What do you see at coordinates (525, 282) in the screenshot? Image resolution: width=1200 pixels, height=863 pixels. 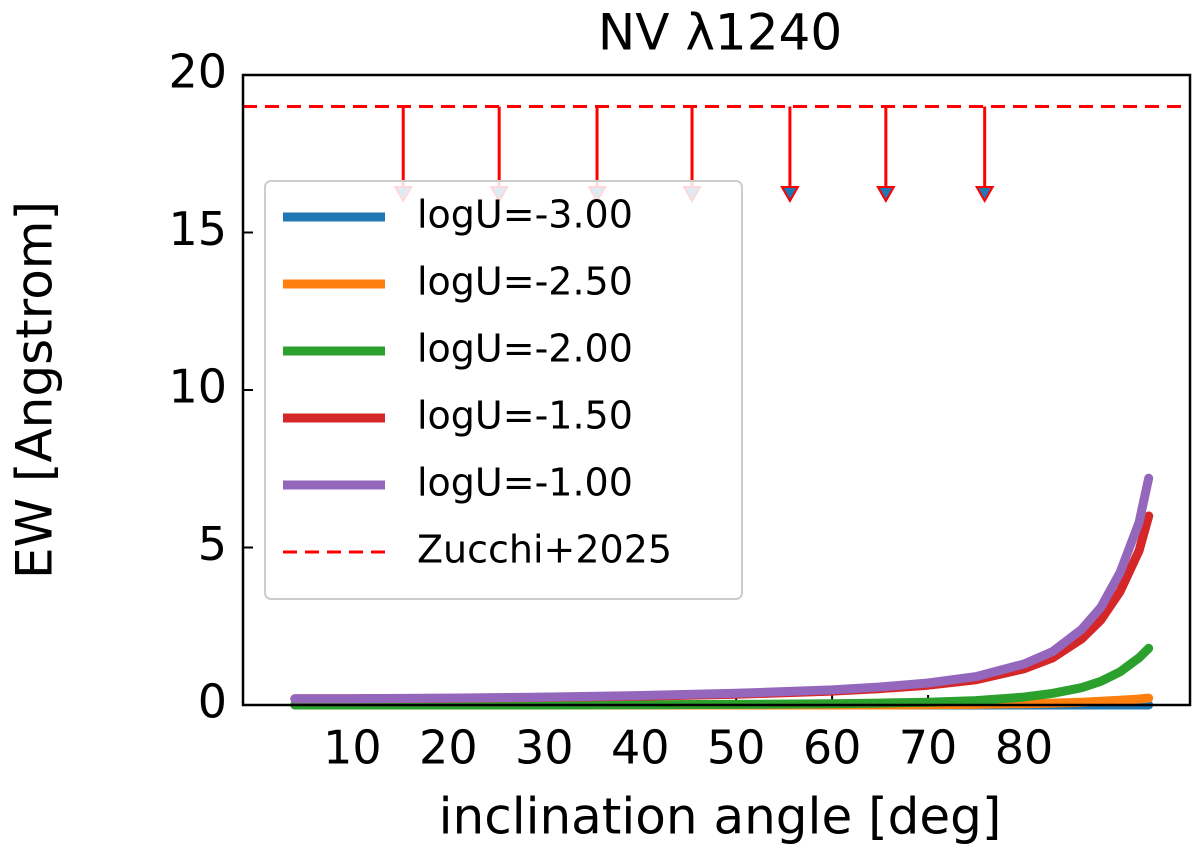 I see `legend-label: logU=-2.50` at bounding box center [525, 282].